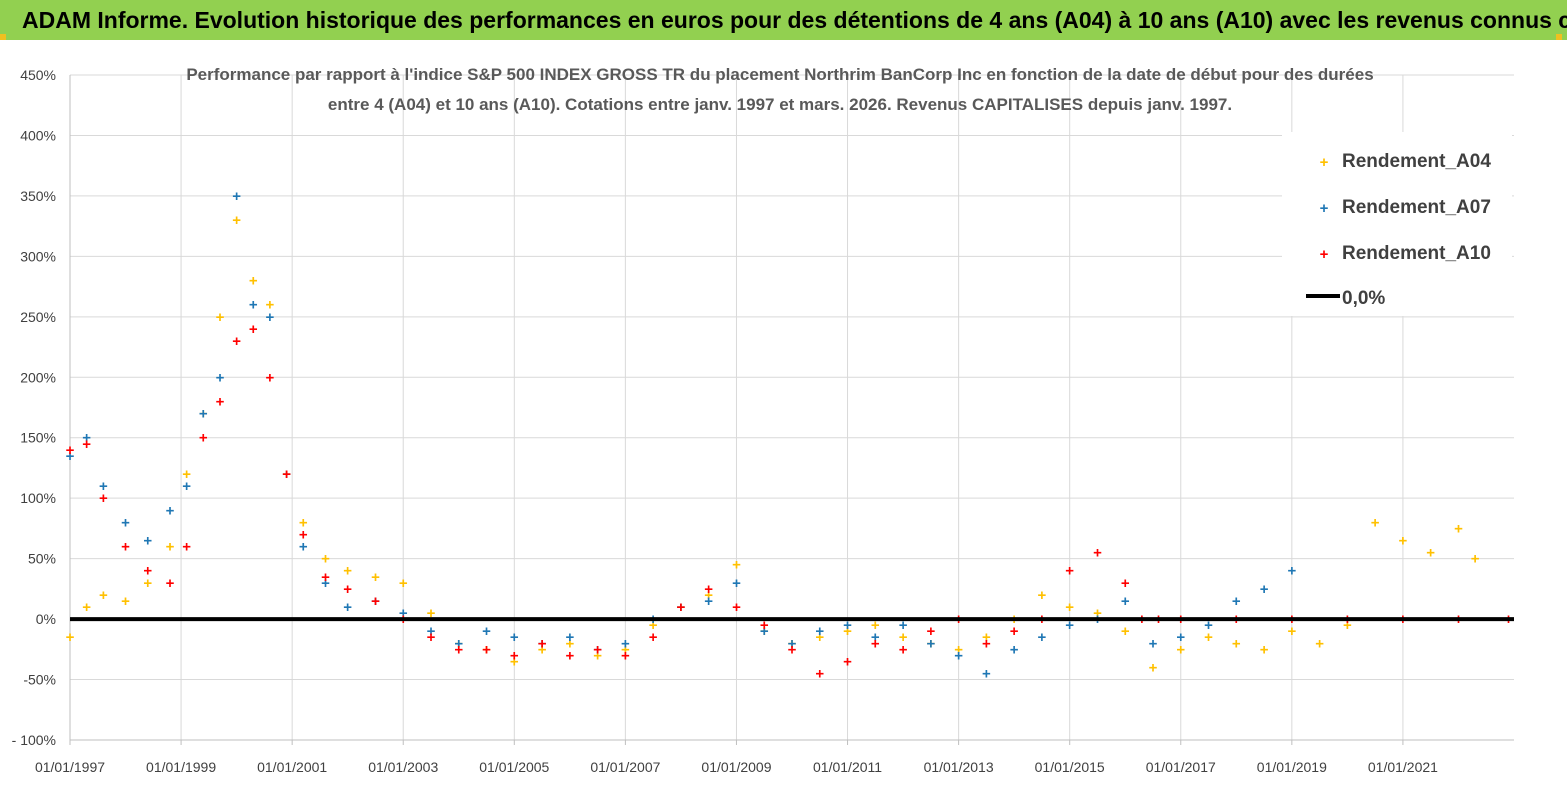 Image resolution: width=1567 pixels, height=790 pixels. What do you see at coordinates (1324, 208) in the screenshot?
I see `legend-marker-a07: +` at bounding box center [1324, 208].